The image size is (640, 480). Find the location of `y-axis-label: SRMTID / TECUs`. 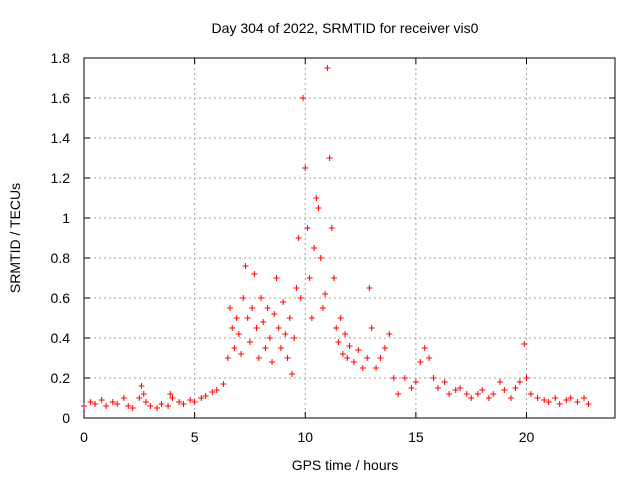

y-axis-label: SRMTID / TECUs is located at coordinates (15, 238).